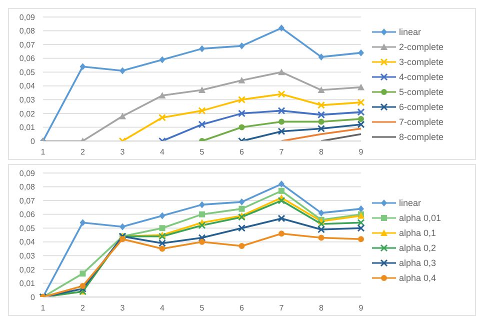 This screenshot has width=484, height=327. I want to click on legend-label: 4-complete, so click(421, 77).